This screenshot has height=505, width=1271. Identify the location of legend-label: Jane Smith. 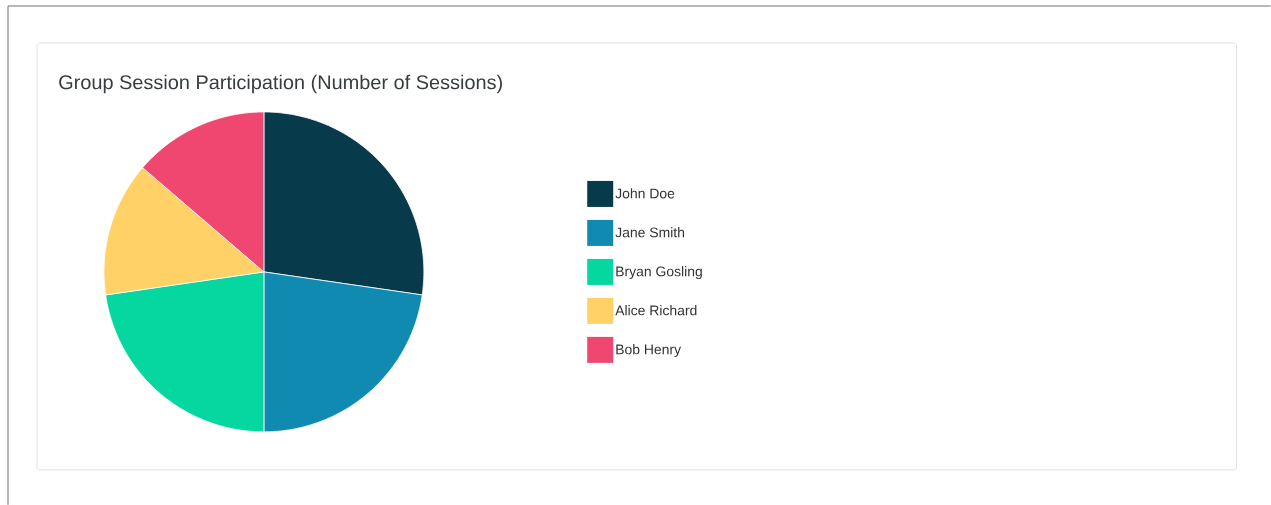
(650, 232).